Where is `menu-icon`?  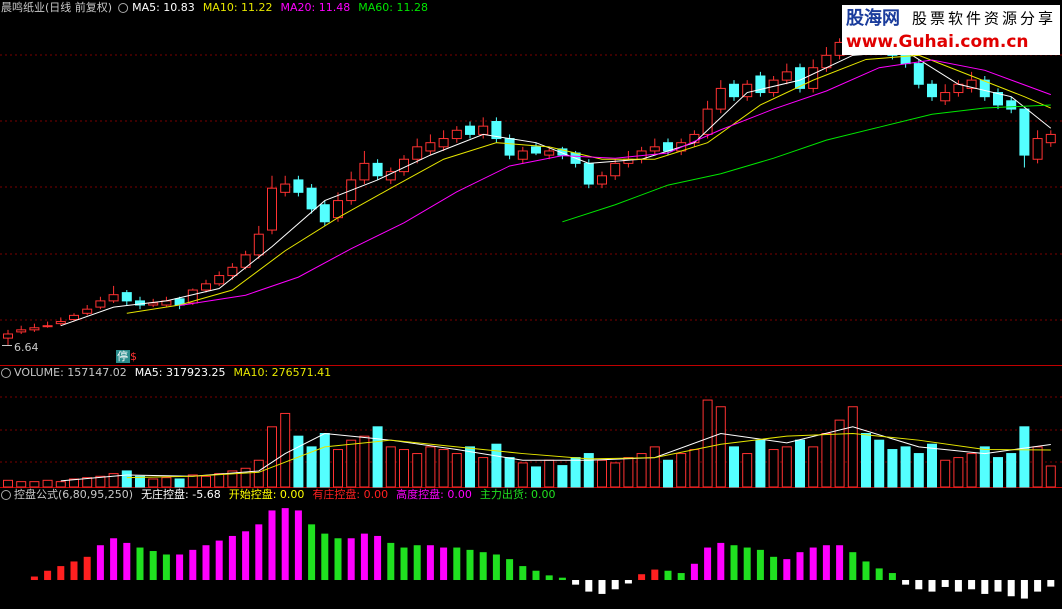
menu-icon is located at coordinates (6, 373).